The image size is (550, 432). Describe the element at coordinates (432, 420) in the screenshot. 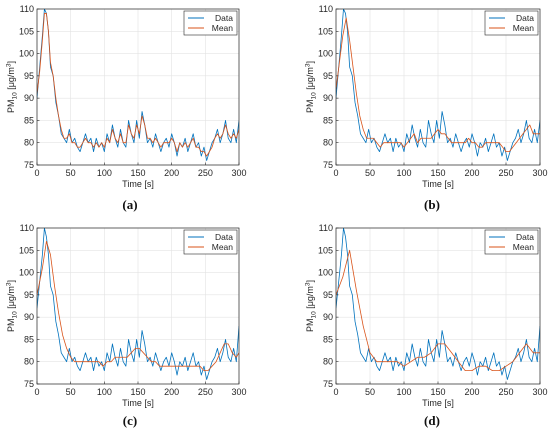

I see `panel-caption: (d)` at that location.